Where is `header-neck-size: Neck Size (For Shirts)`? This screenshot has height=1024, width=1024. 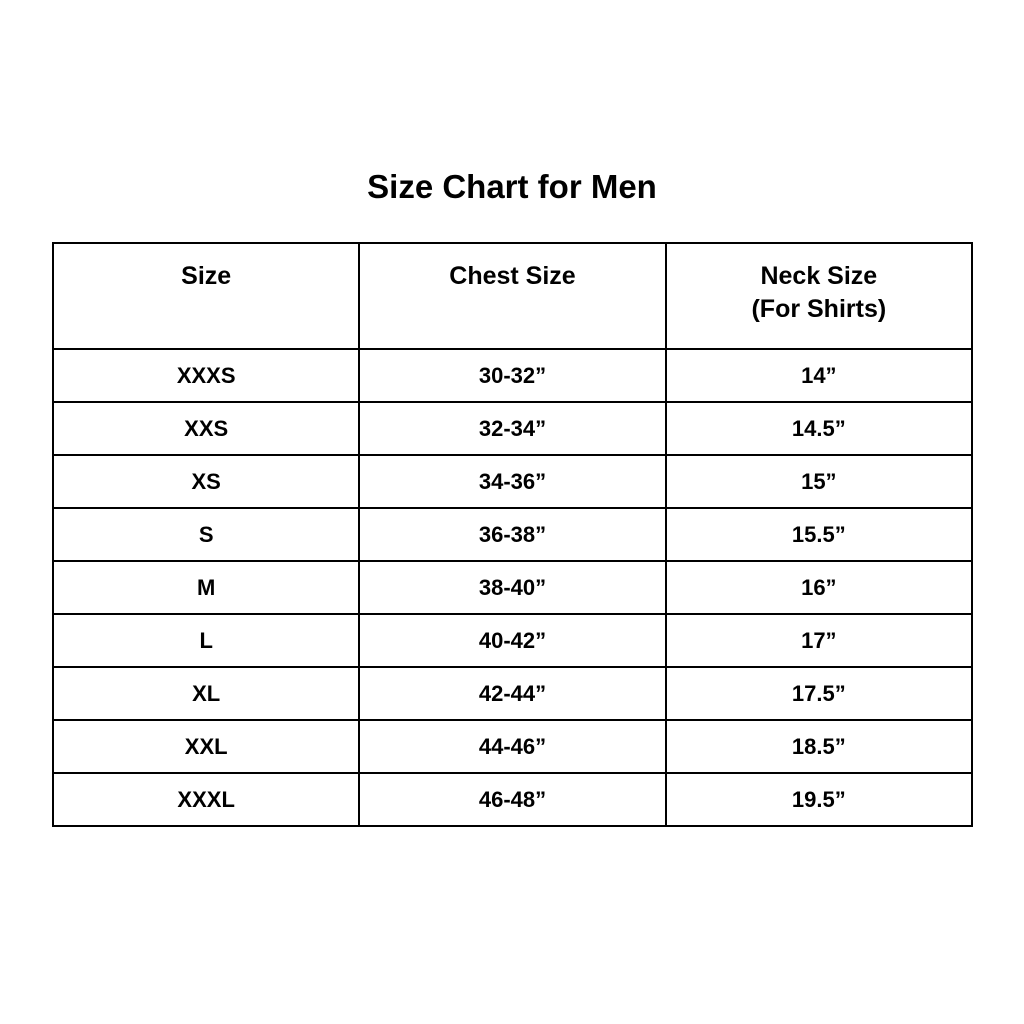 header-neck-size: Neck Size (For Shirts) is located at coordinates (819, 296).